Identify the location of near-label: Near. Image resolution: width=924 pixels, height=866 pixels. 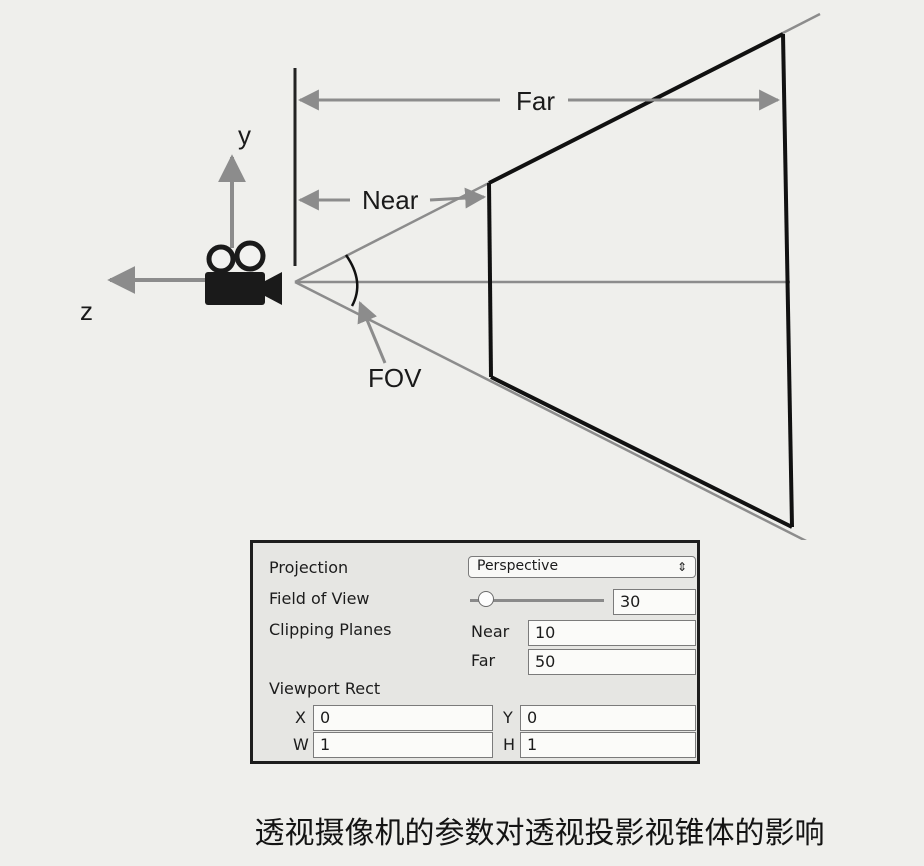
(390, 200).